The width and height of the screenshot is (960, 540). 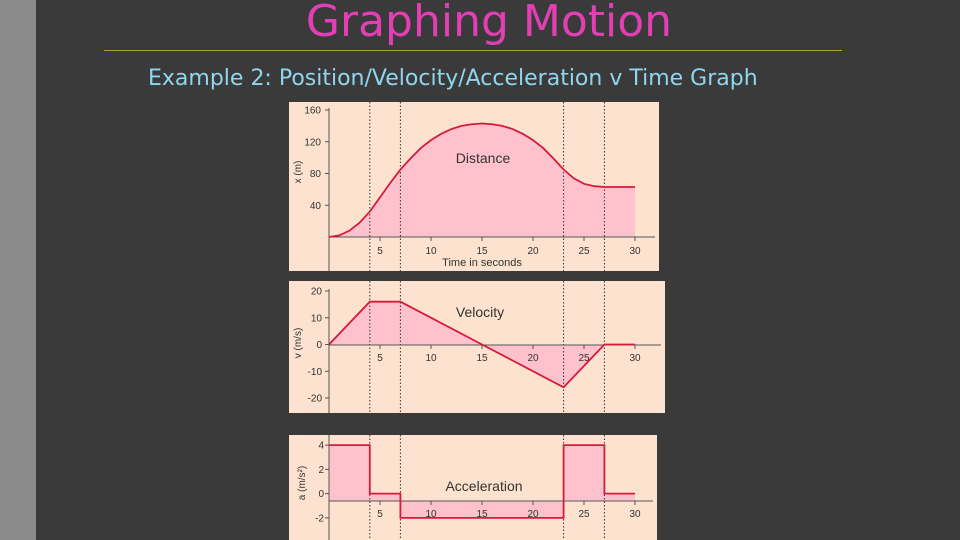 What do you see at coordinates (316, 206) in the screenshot?
I see `y-tick-label: 40` at bounding box center [316, 206].